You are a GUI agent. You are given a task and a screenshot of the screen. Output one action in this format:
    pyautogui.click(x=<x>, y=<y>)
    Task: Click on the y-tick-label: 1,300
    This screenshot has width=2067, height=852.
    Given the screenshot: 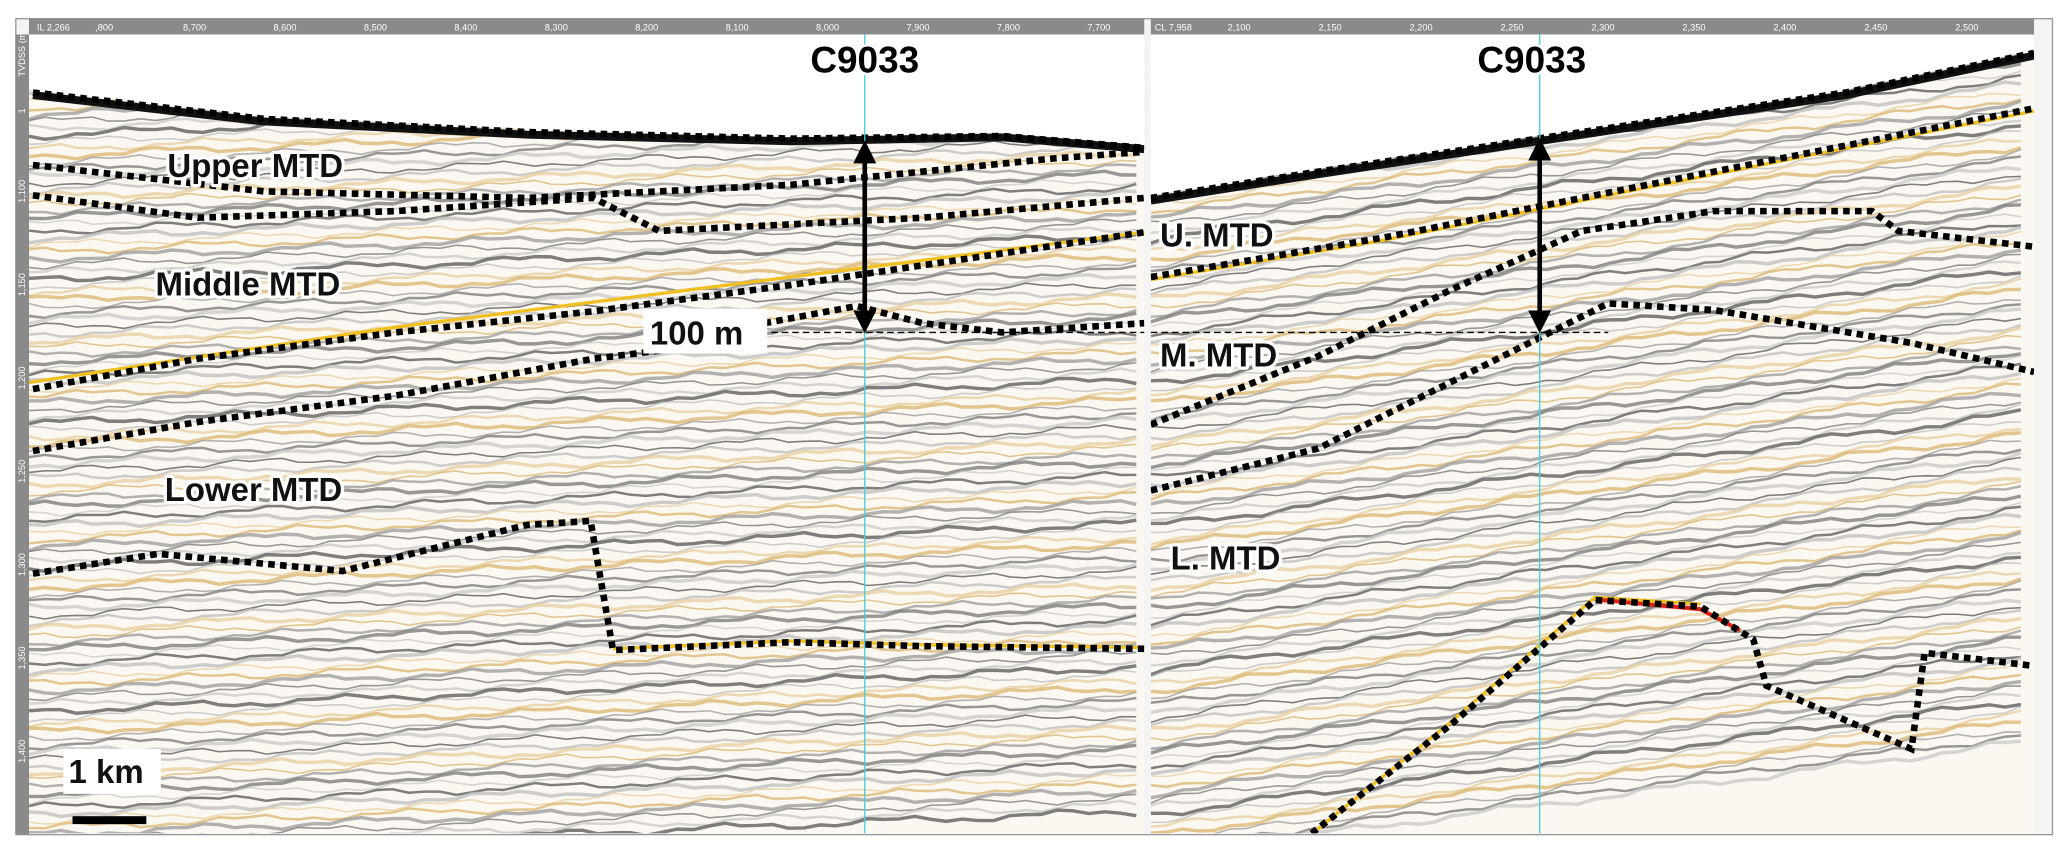 What is the action you would take?
    pyautogui.click(x=22, y=564)
    